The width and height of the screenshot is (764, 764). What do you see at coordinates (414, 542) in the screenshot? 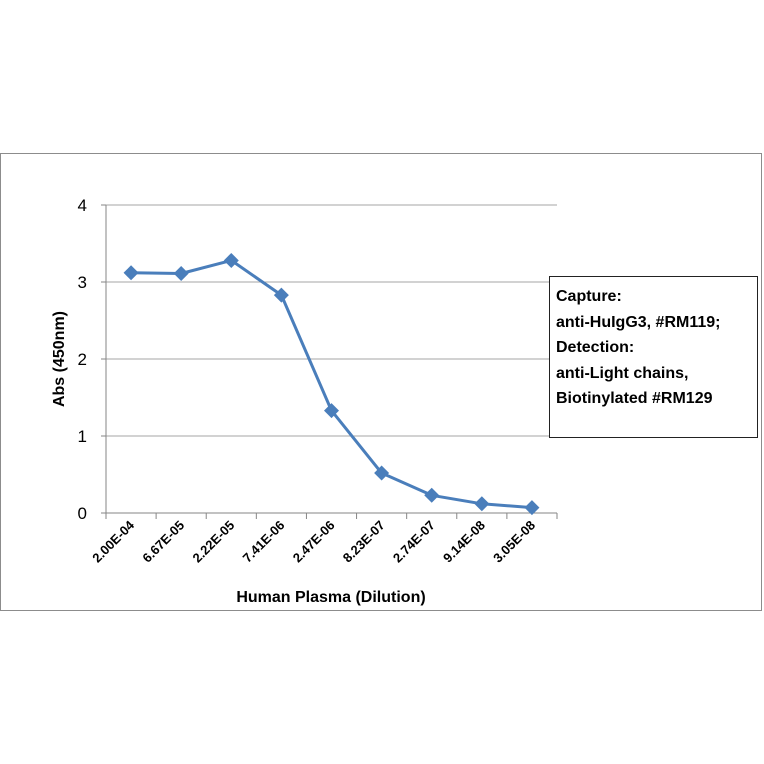
I see `x-tick-label: 2.74E-07` at bounding box center [414, 542].